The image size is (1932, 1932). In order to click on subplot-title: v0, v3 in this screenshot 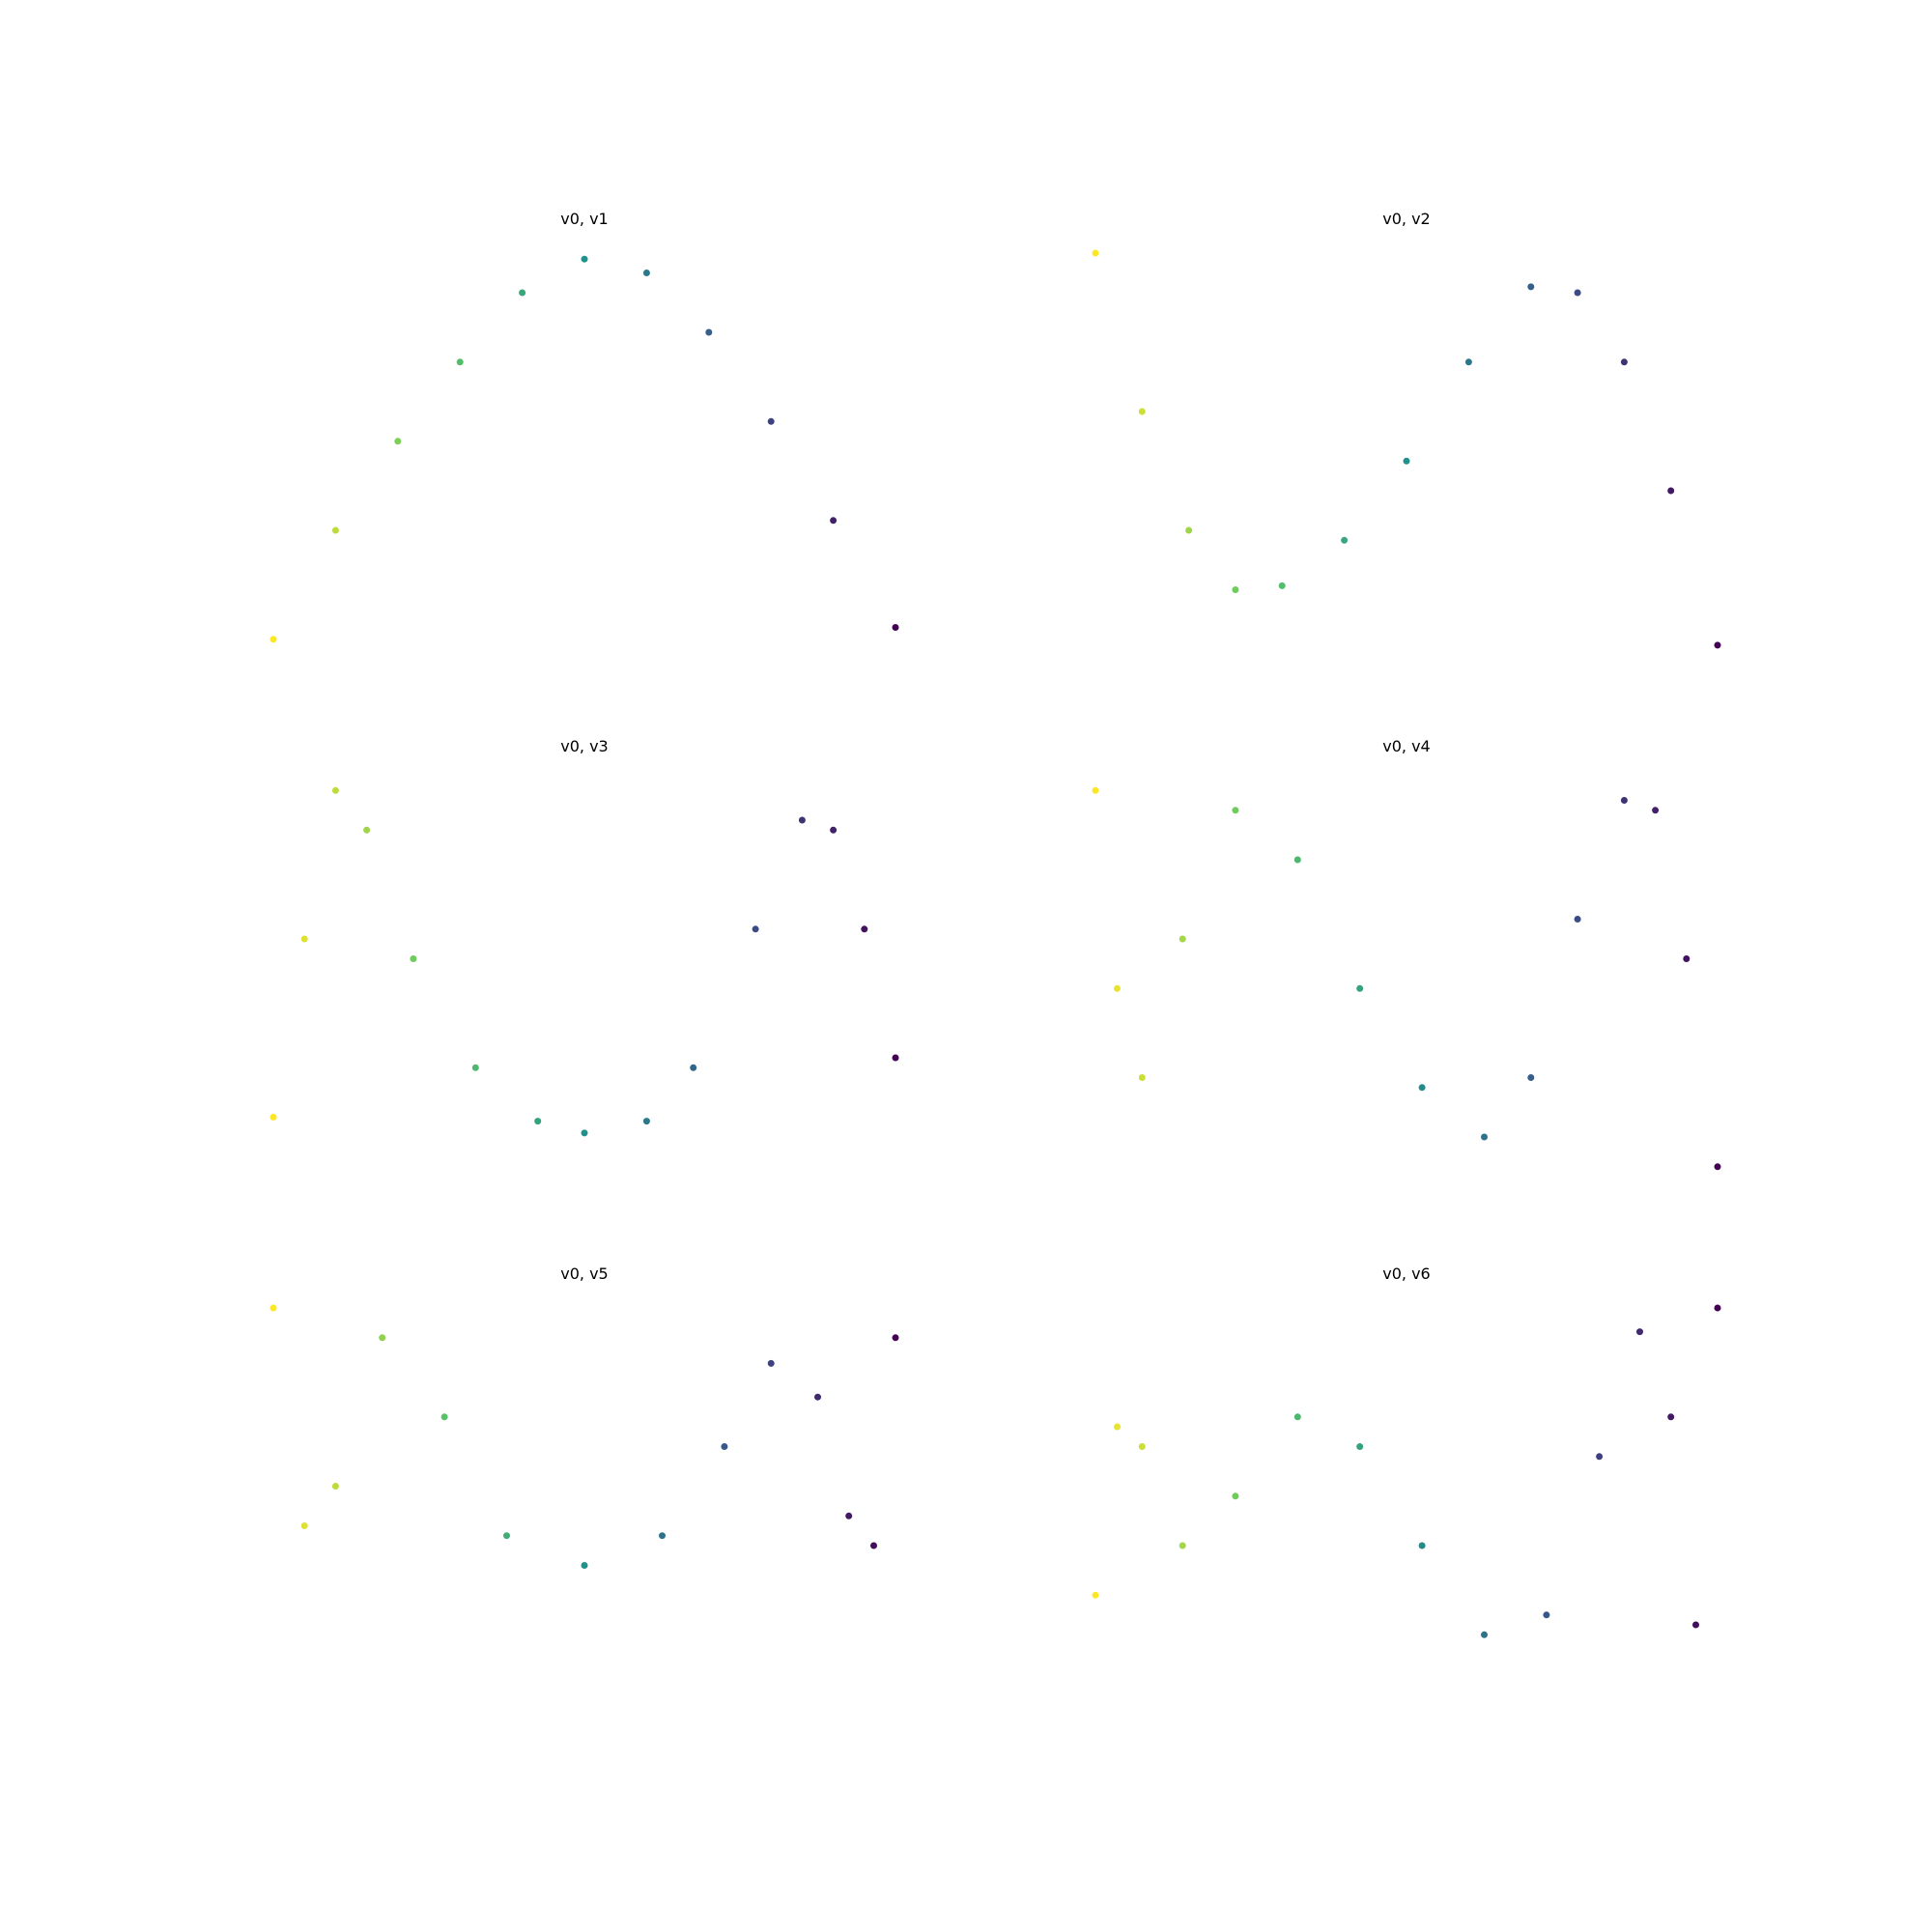, I will do `click(584, 746)`.